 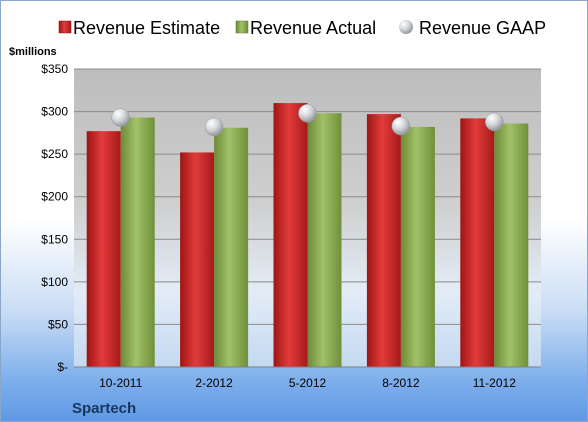 I want to click on y-tick-label: $100, so click(x=54, y=282).